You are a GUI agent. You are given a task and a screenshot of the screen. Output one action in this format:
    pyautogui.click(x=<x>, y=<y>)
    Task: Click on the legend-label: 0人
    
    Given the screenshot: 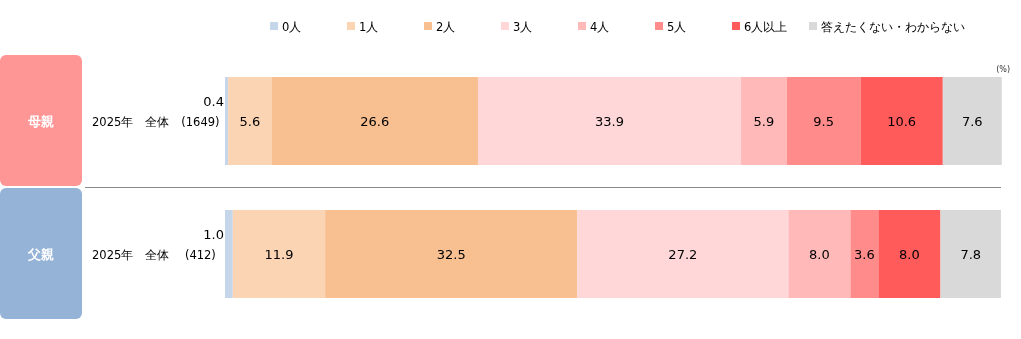 What is the action you would take?
    pyautogui.click(x=292, y=26)
    